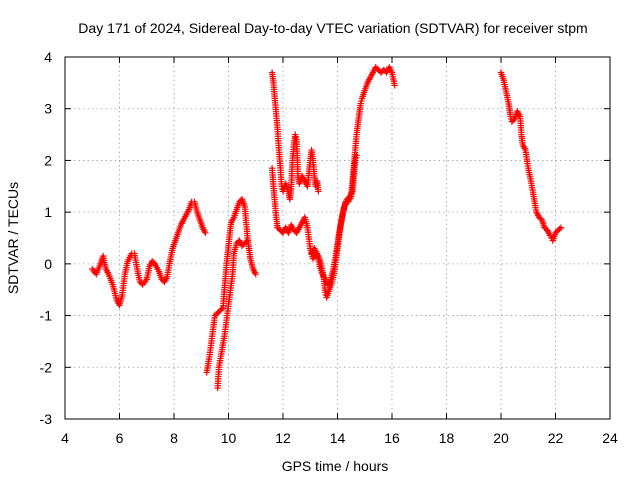 The image size is (640, 480). Describe the element at coordinates (48, 212) in the screenshot. I see `y-tick-label: 1` at that location.